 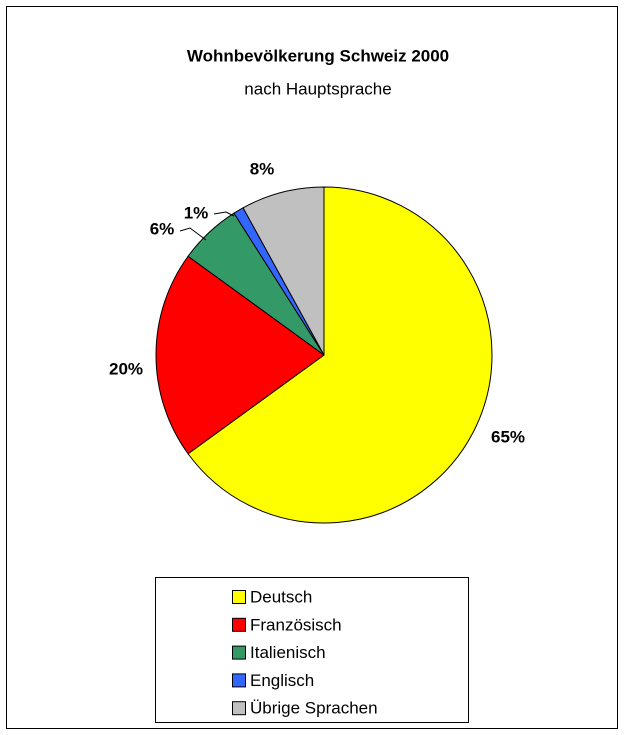 What do you see at coordinates (162, 228) in the screenshot?
I see `data-label: 6%` at bounding box center [162, 228].